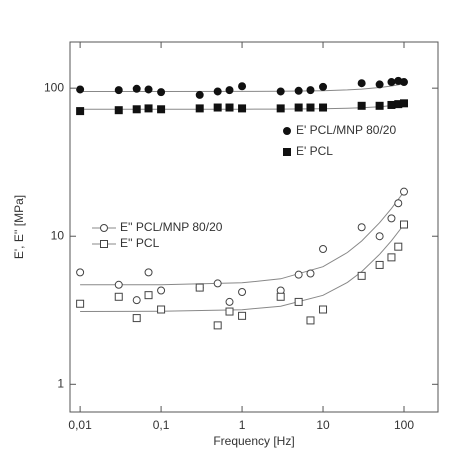  I want to click on legend-label: E'' PCL/MNP 80/20, so click(171, 227).